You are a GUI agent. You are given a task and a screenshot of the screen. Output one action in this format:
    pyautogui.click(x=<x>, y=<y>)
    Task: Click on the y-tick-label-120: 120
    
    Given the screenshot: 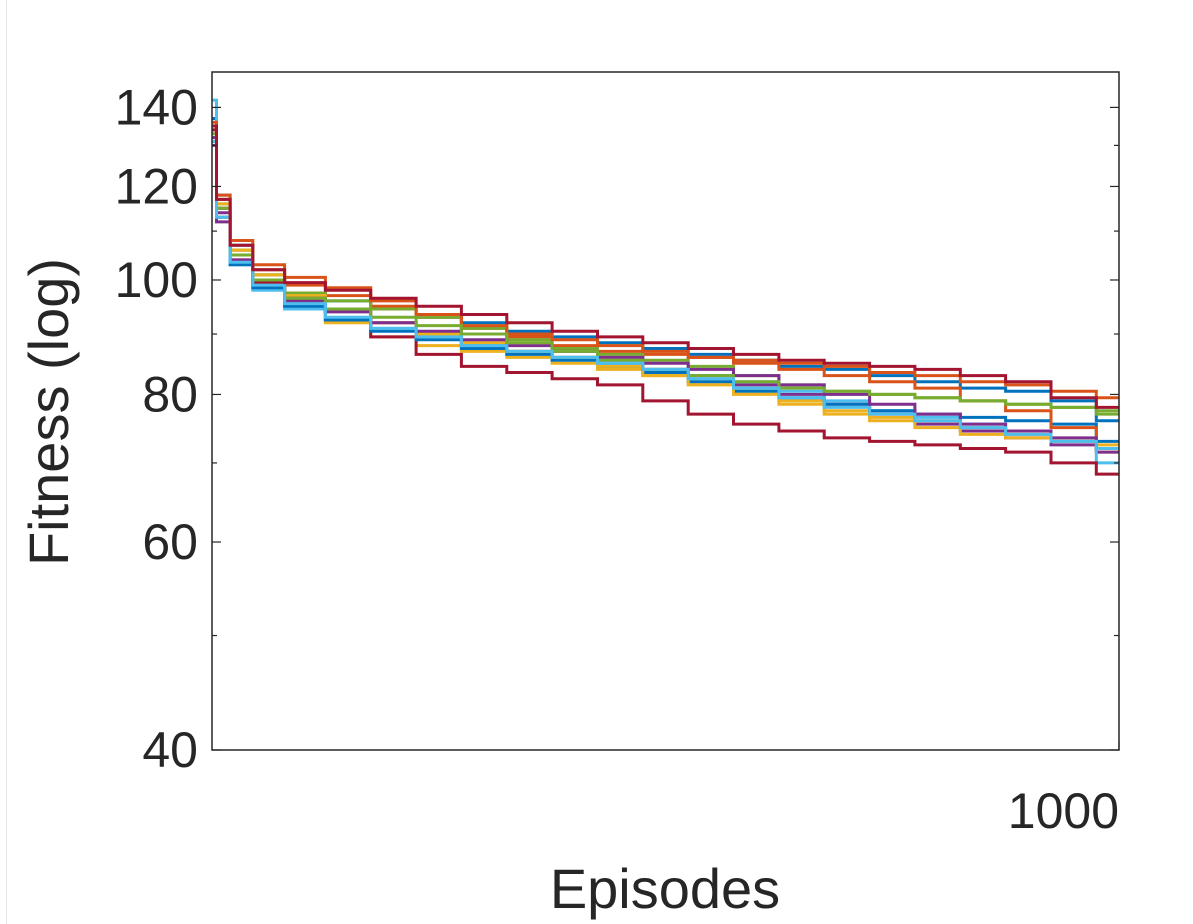 What is the action you would take?
    pyautogui.click(x=156, y=186)
    